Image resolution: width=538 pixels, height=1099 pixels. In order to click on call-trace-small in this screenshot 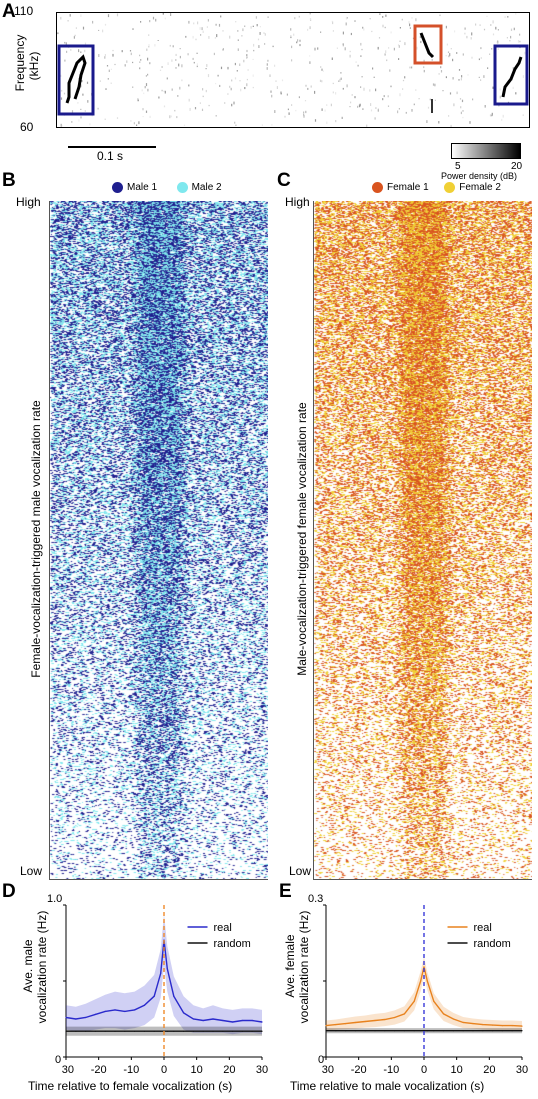, I will do `click(432, 106)`.